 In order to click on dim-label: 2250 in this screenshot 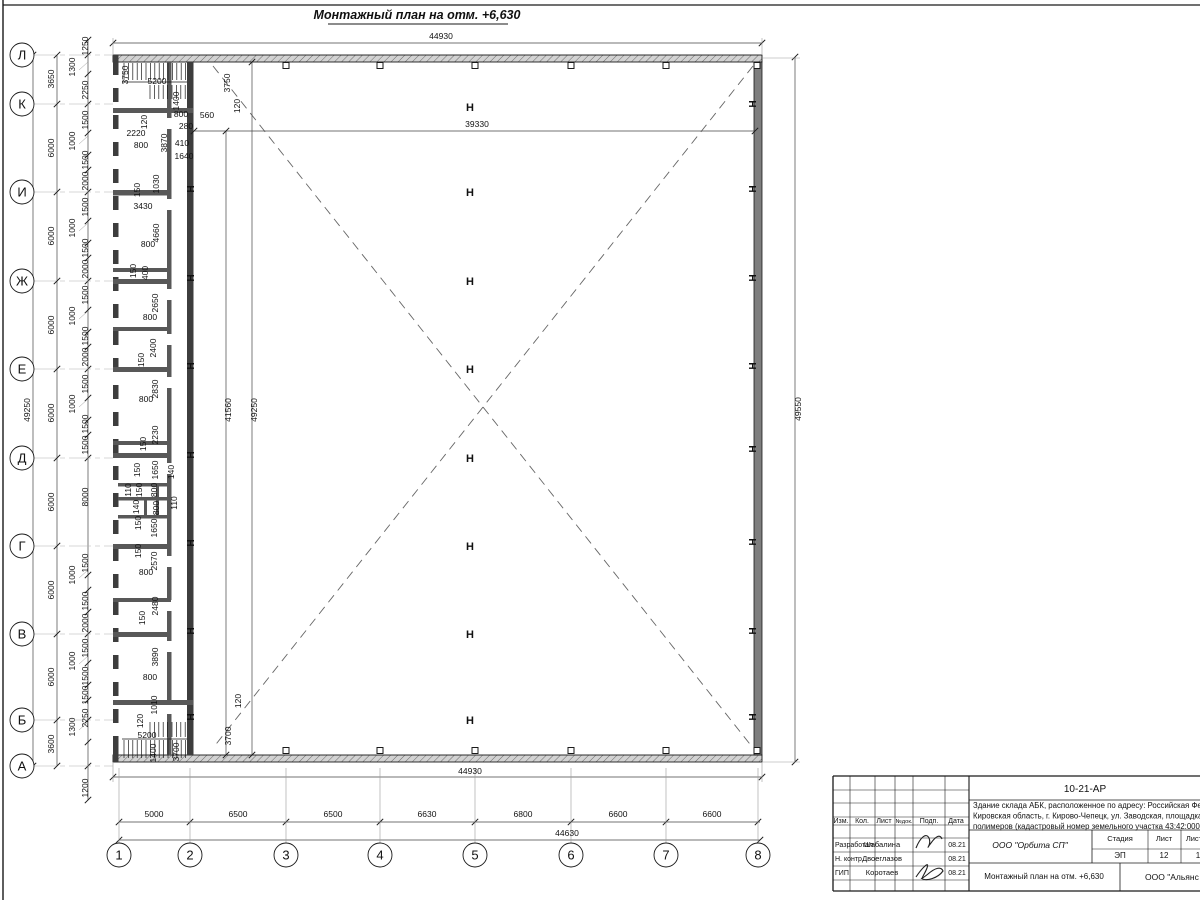, I will do `click(85, 717)`.